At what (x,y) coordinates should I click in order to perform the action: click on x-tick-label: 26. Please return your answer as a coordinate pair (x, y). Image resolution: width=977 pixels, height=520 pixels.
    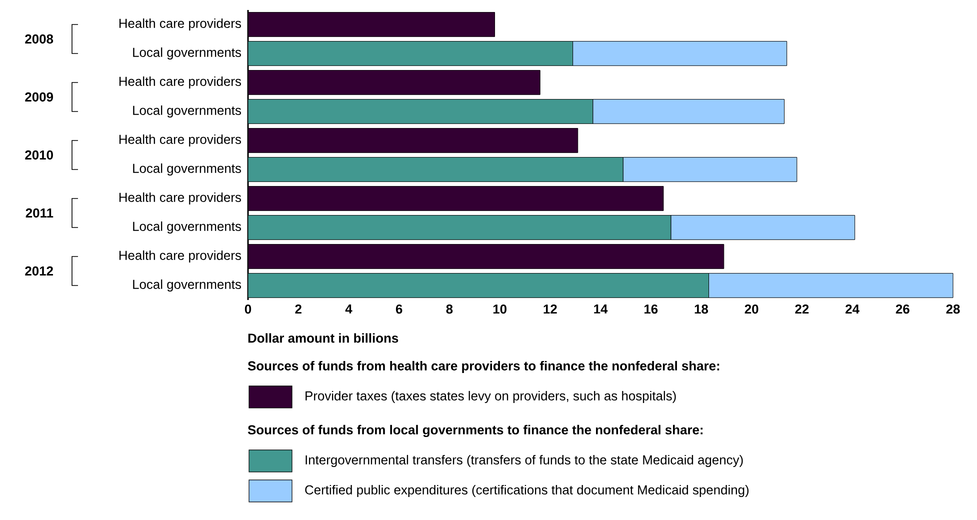
    Looking at the image, I should click on (903, 309).